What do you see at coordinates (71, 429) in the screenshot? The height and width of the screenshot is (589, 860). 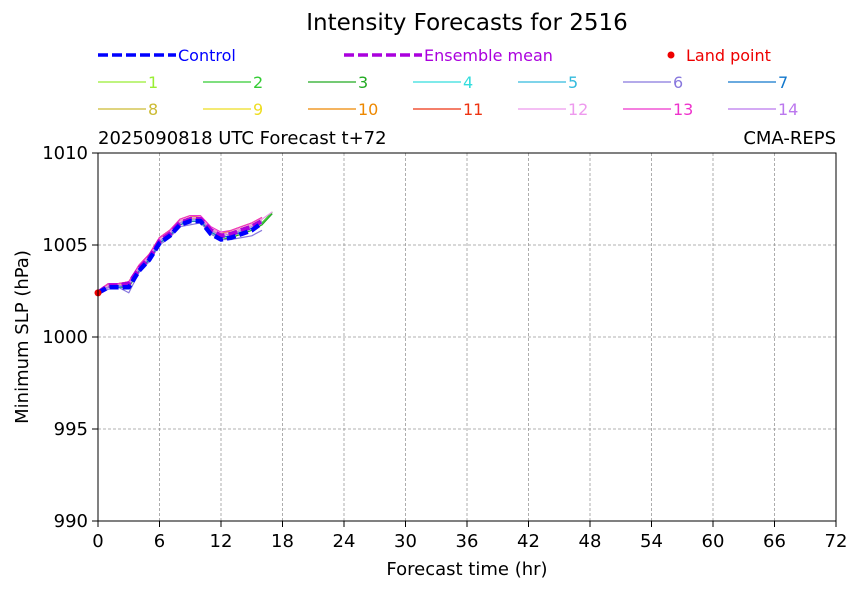 I see `y-tick-label: 995` at bounding box center [71, 429].